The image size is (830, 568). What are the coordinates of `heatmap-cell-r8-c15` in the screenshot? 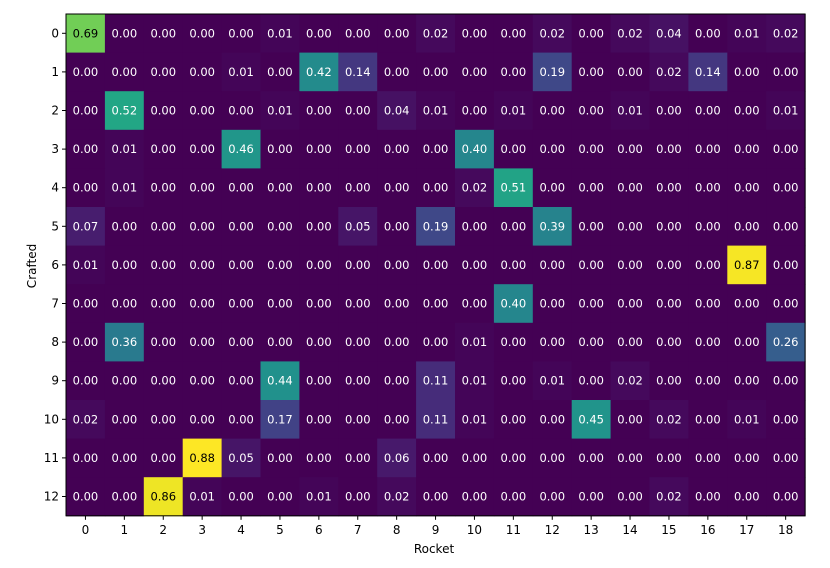 It's located at (669, 342).